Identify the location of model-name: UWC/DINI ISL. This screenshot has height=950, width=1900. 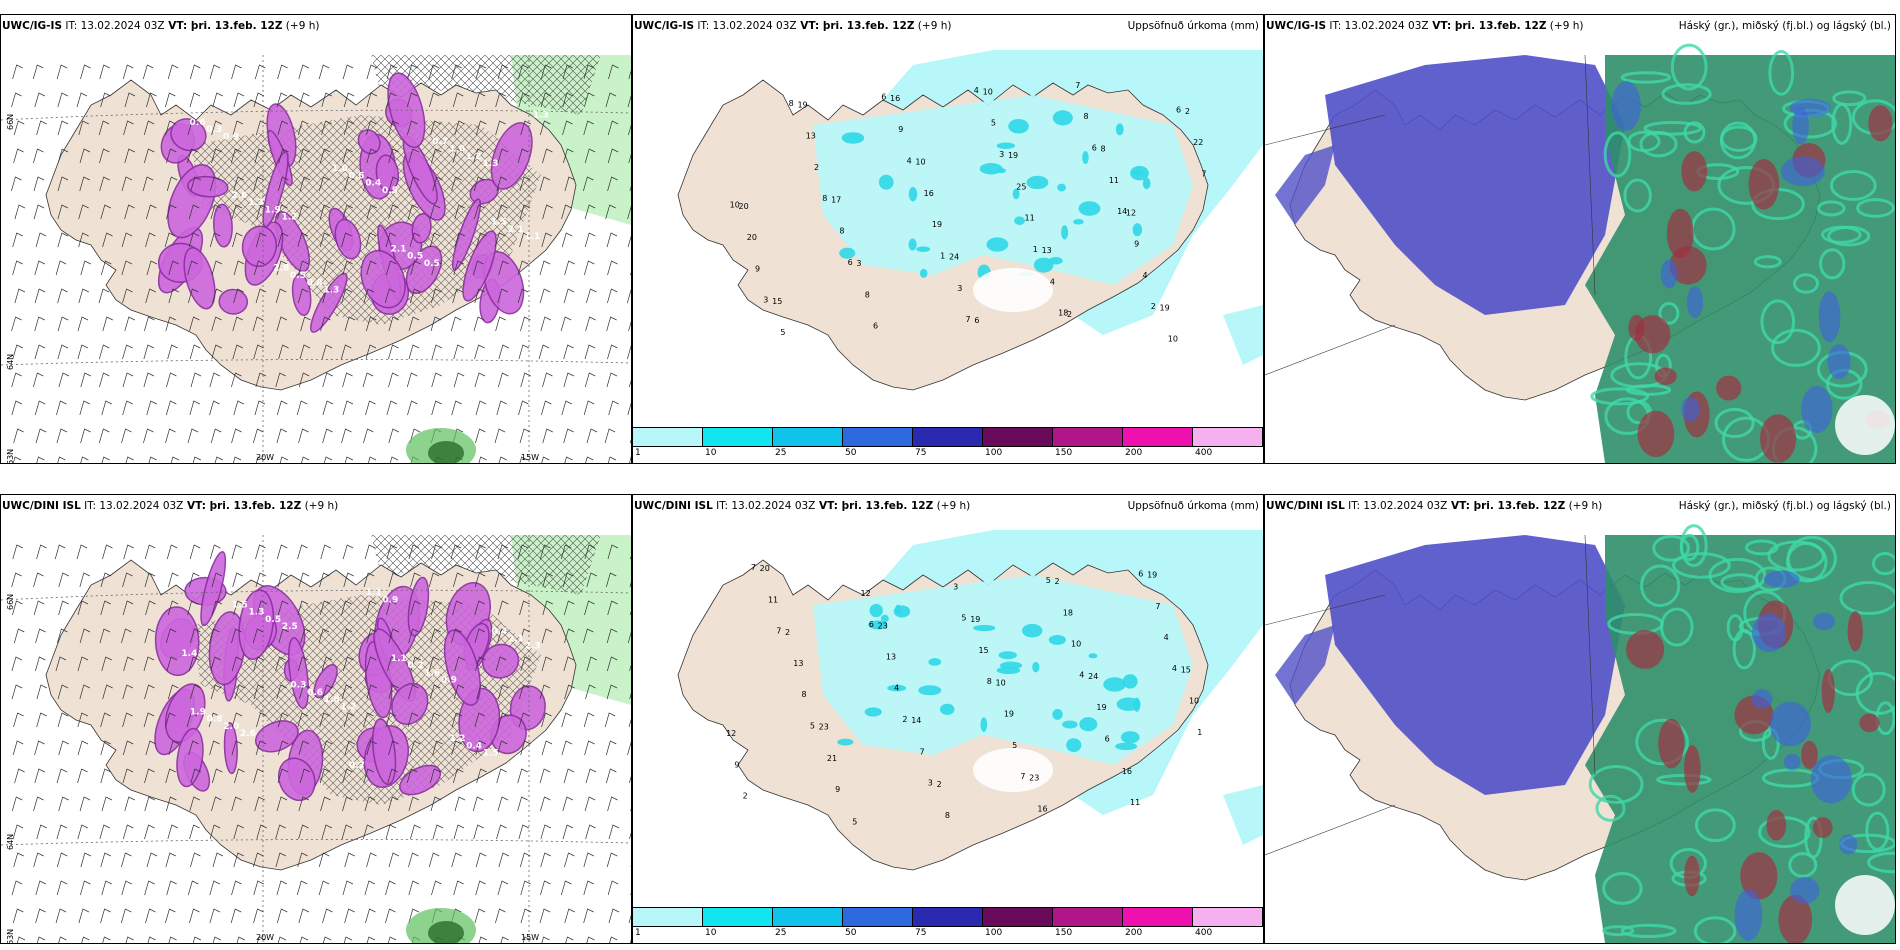
(1305, 506).